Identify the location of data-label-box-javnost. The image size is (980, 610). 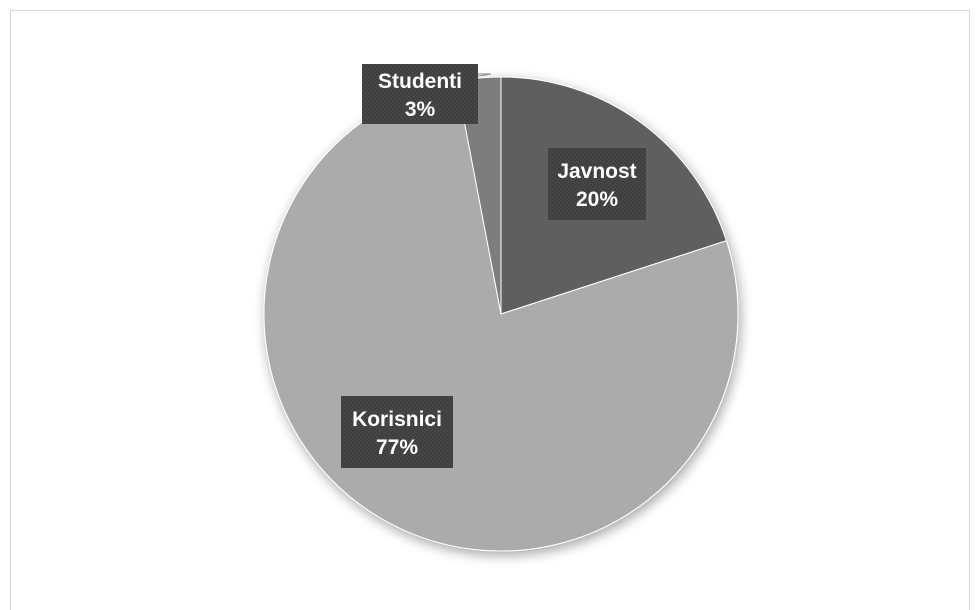
(597, 184).